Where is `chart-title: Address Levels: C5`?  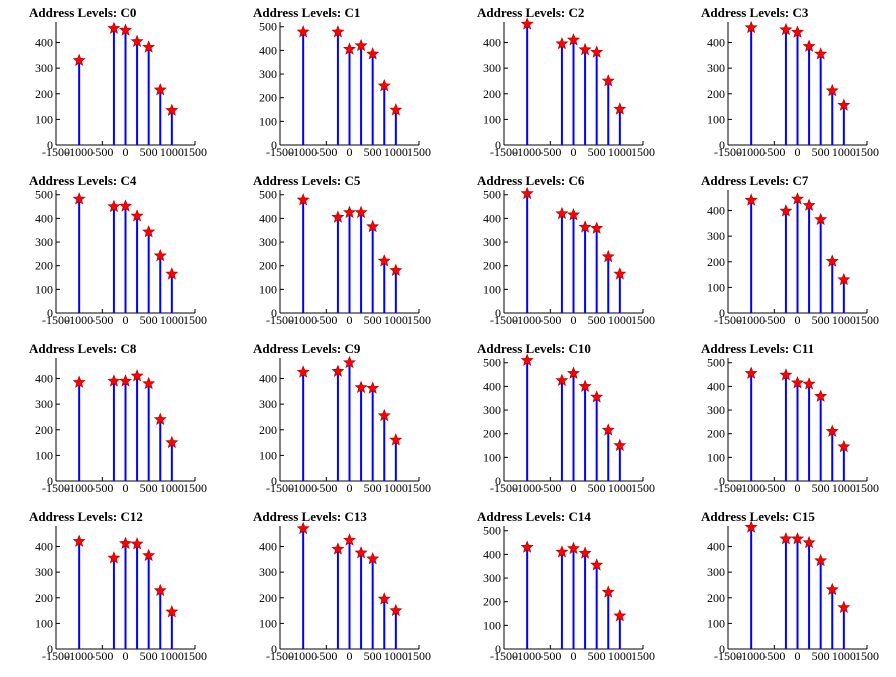
chart-title: Address Levels: C5 is located at coordinates (307, 180).